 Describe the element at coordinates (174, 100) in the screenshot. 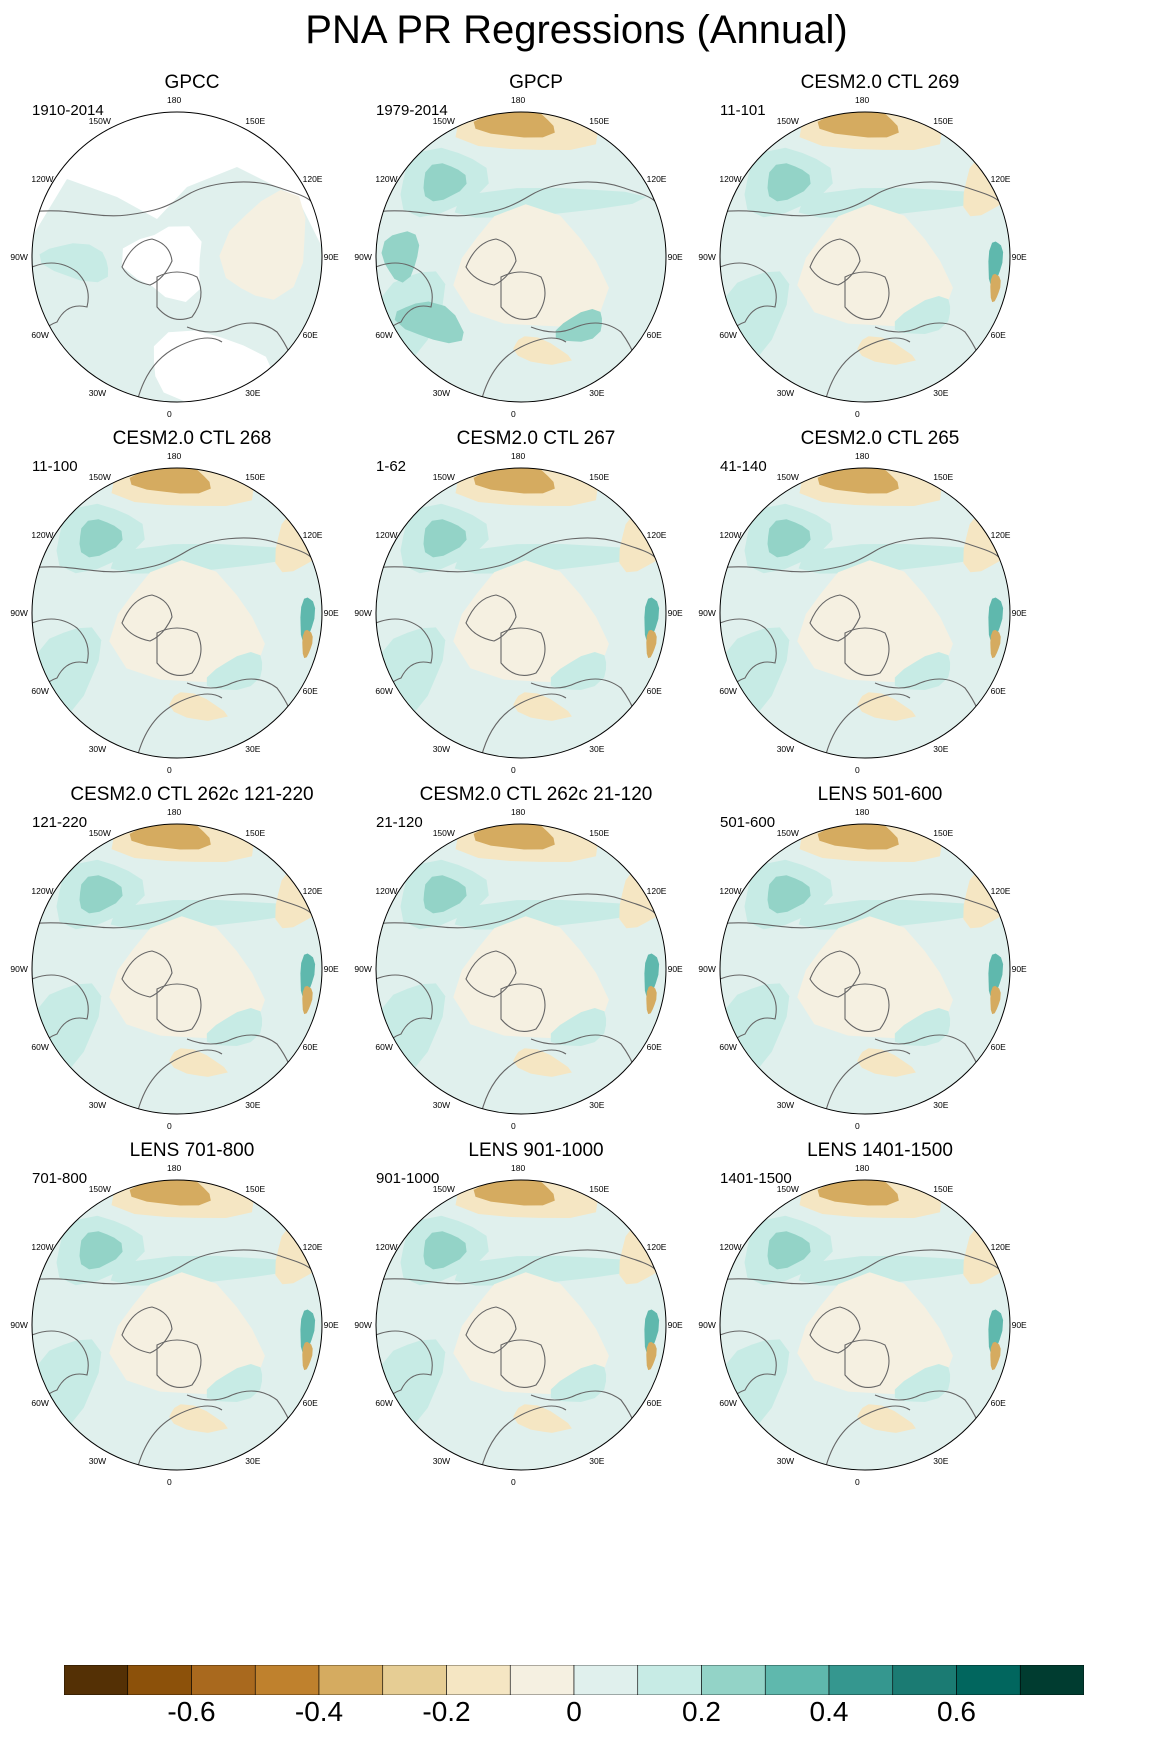

I see `longitude-label: 180` at that location.